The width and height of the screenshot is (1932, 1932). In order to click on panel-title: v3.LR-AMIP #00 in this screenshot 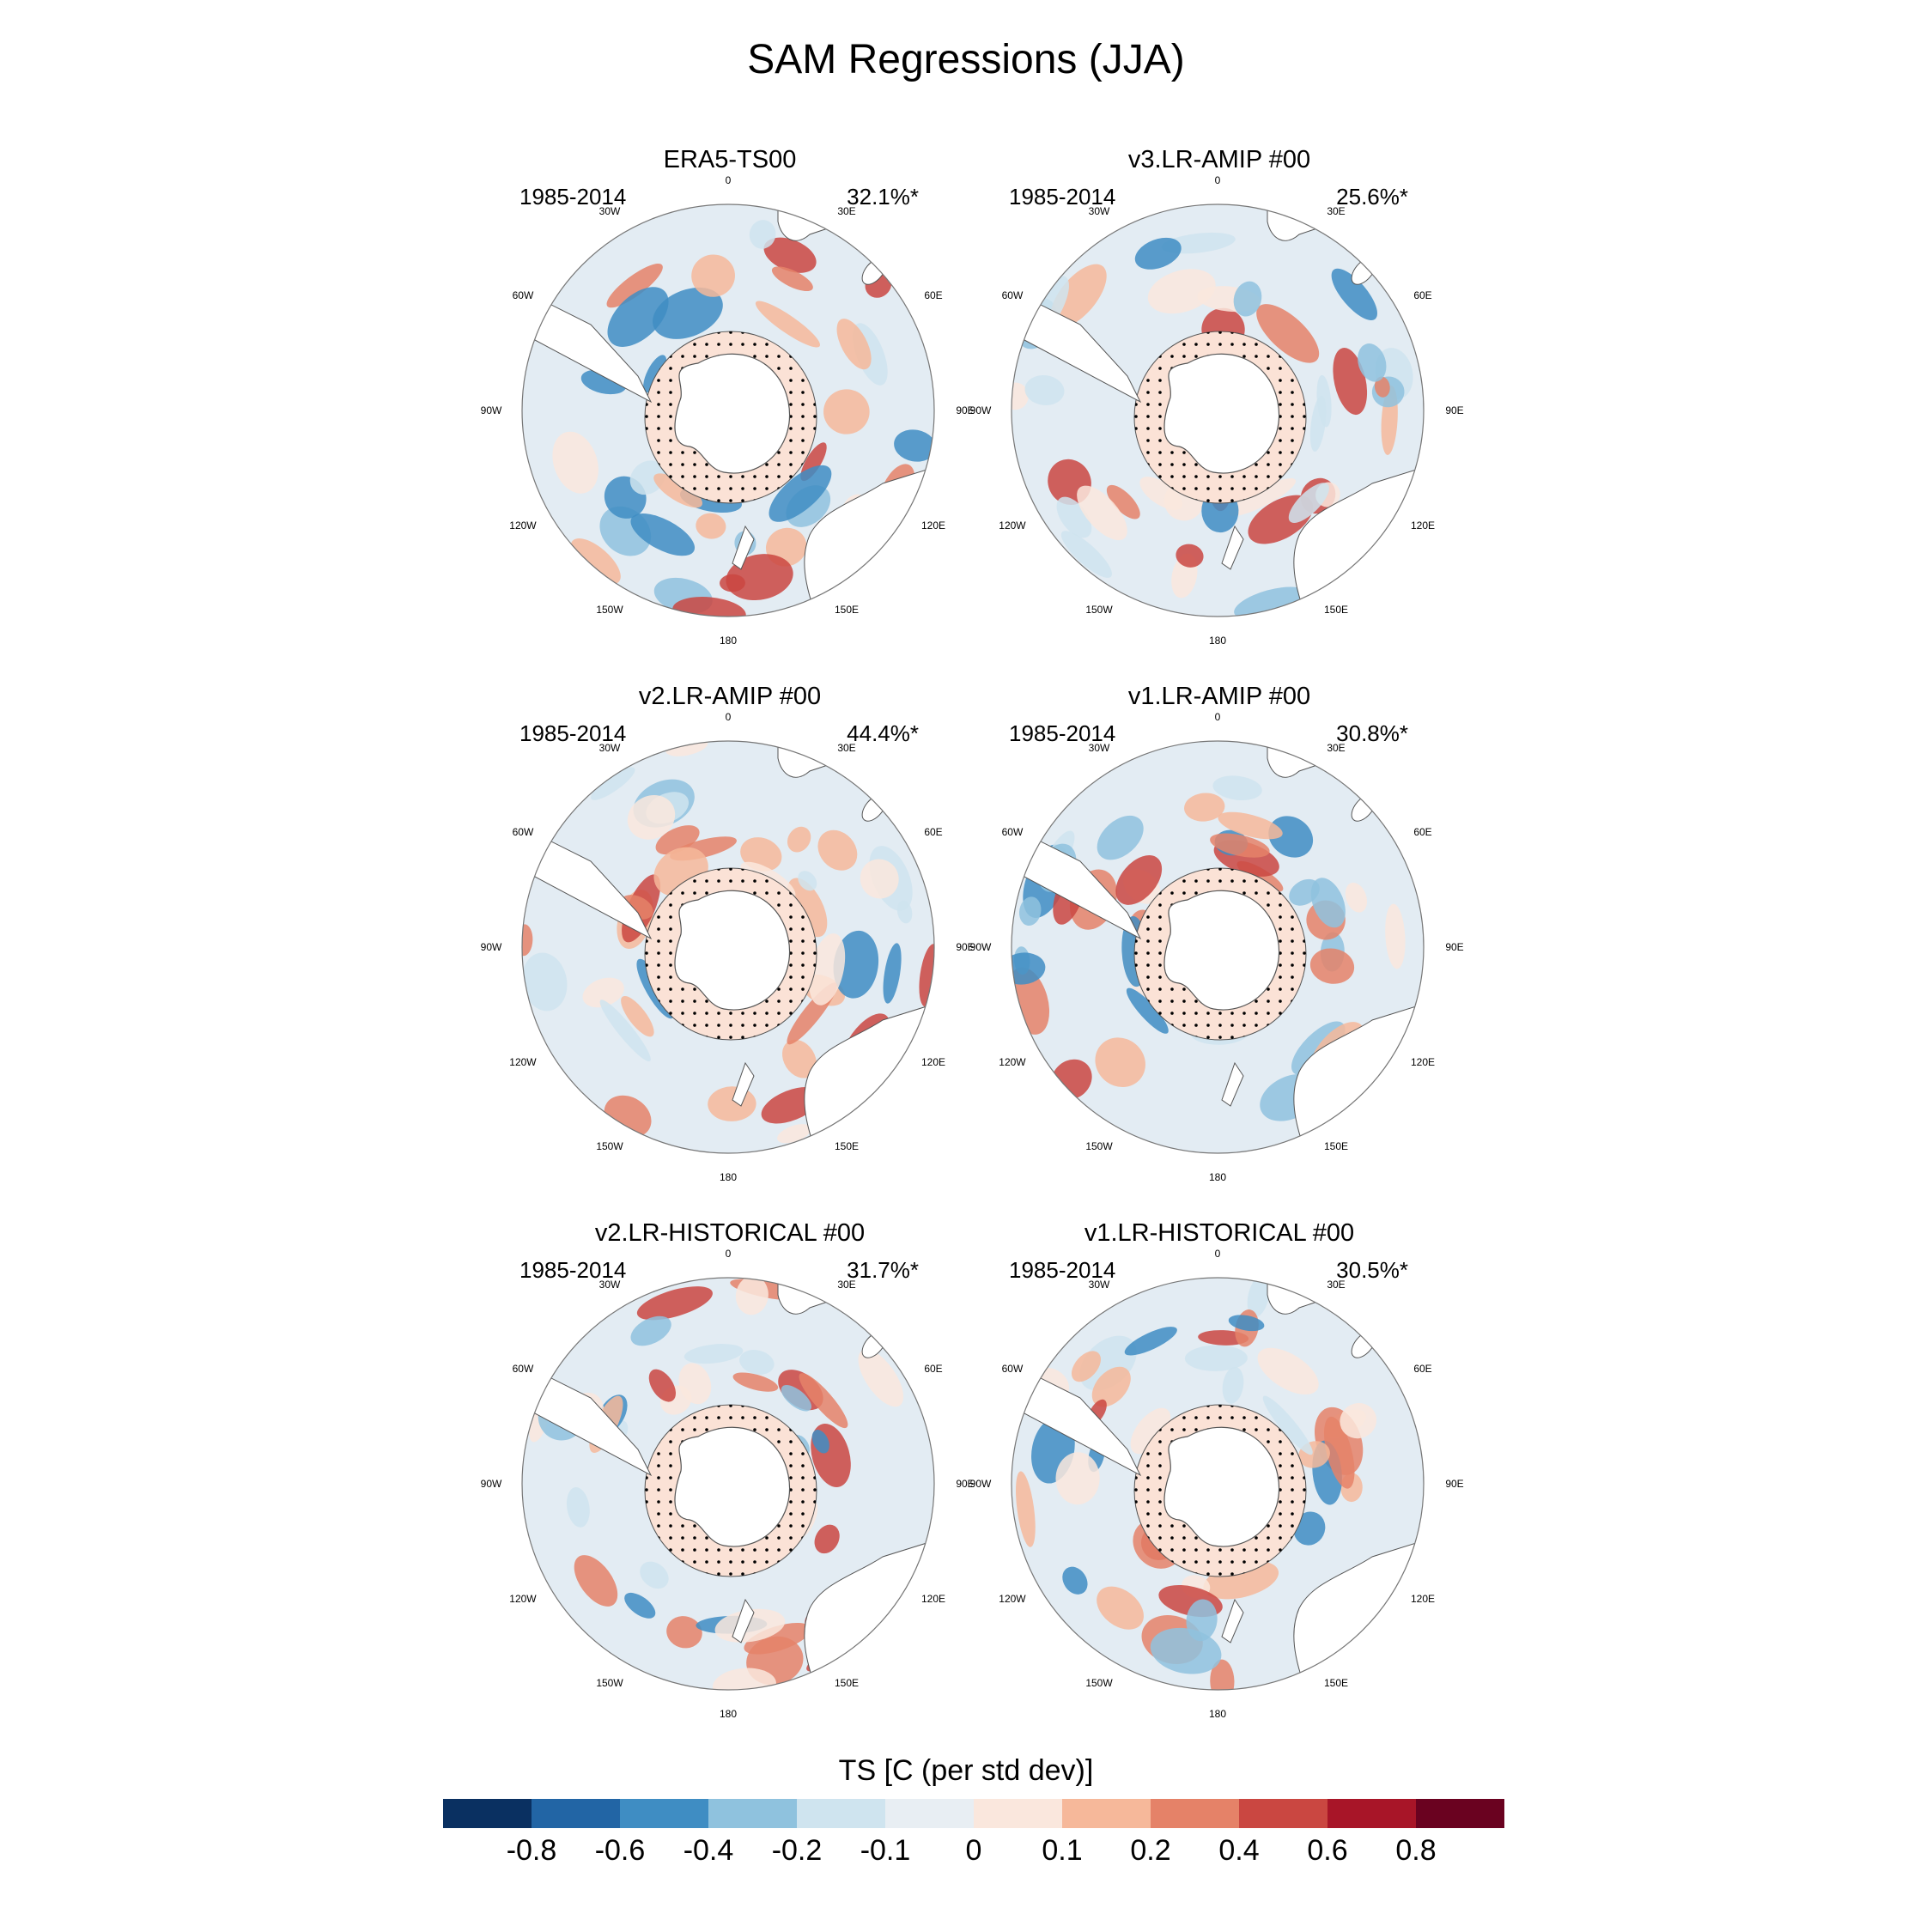, I will do `click(1219, 159)`.